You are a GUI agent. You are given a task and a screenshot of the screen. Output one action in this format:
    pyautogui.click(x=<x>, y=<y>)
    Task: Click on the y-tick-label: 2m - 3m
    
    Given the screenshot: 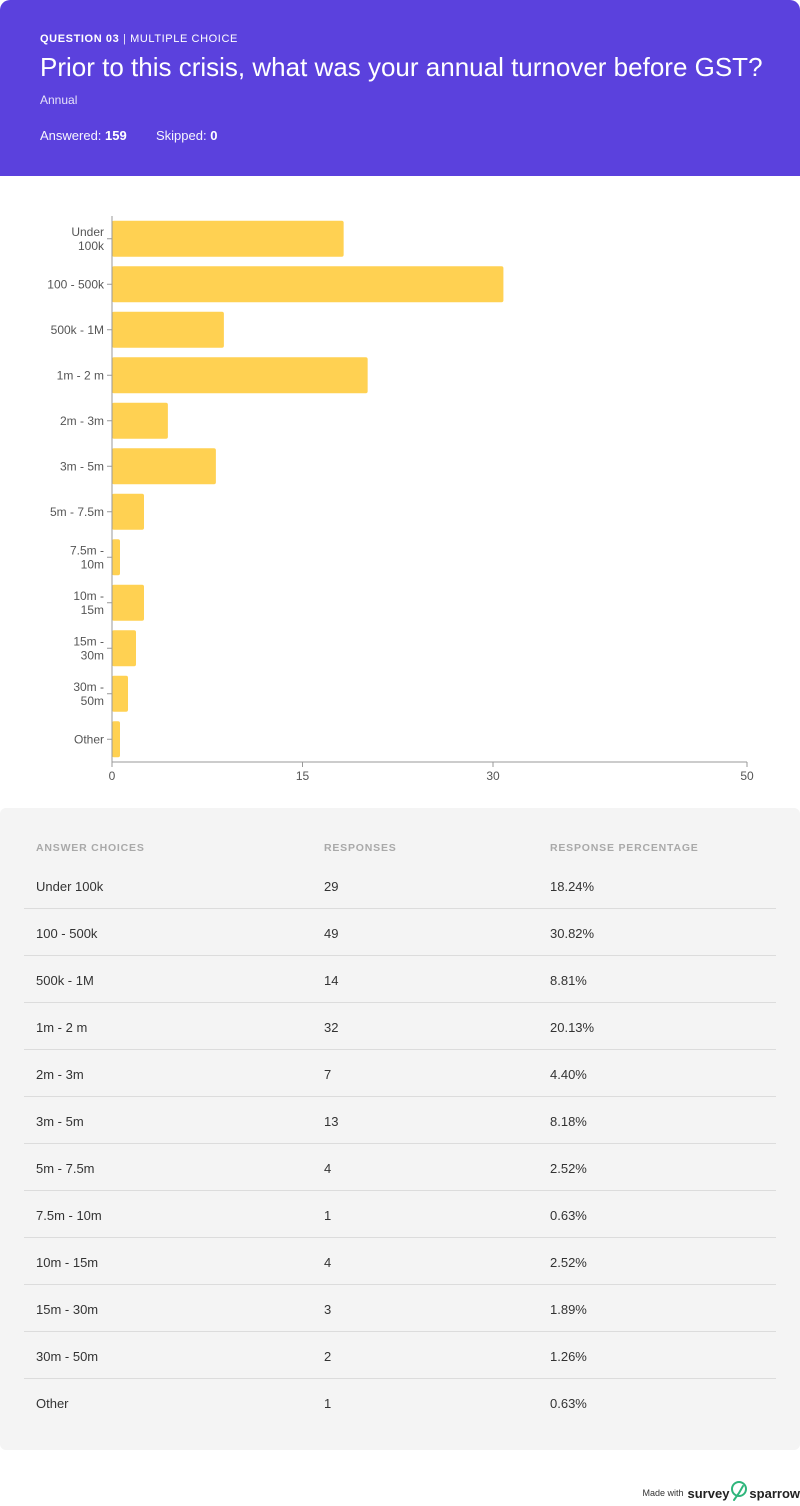 What is the action you would take?
    pyautogui.click(x=82, y=421)
    